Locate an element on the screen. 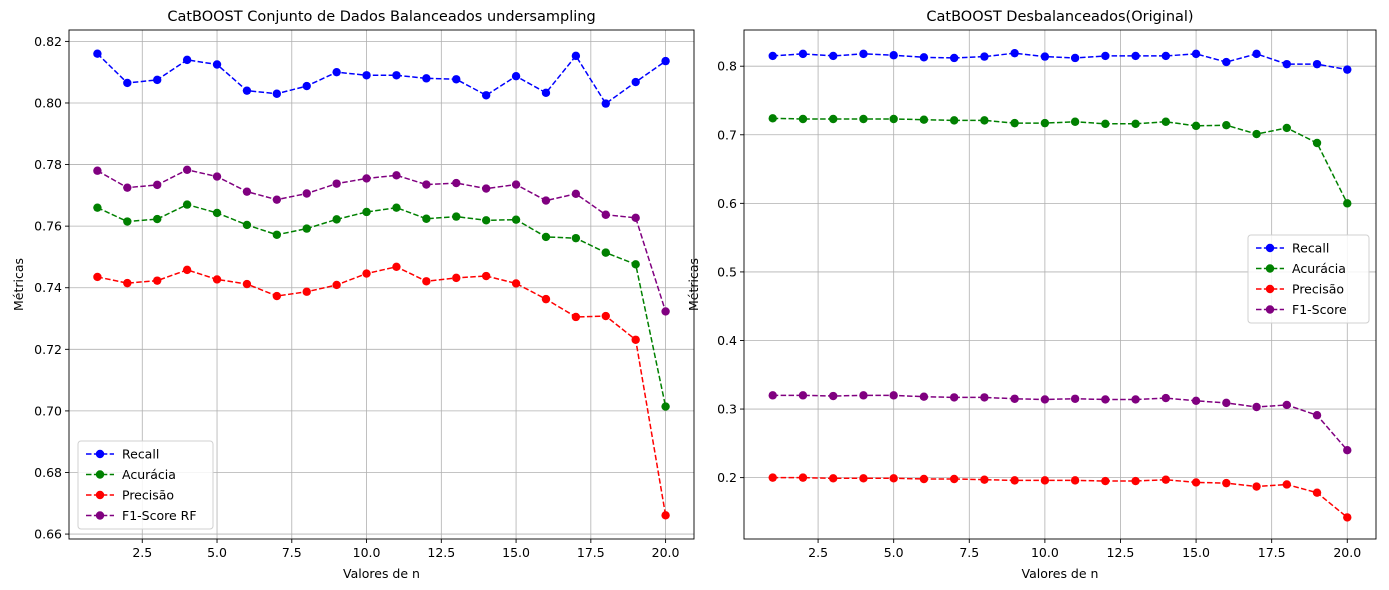  y-tick-label: 0.2 is located at coordinates (727, 477).